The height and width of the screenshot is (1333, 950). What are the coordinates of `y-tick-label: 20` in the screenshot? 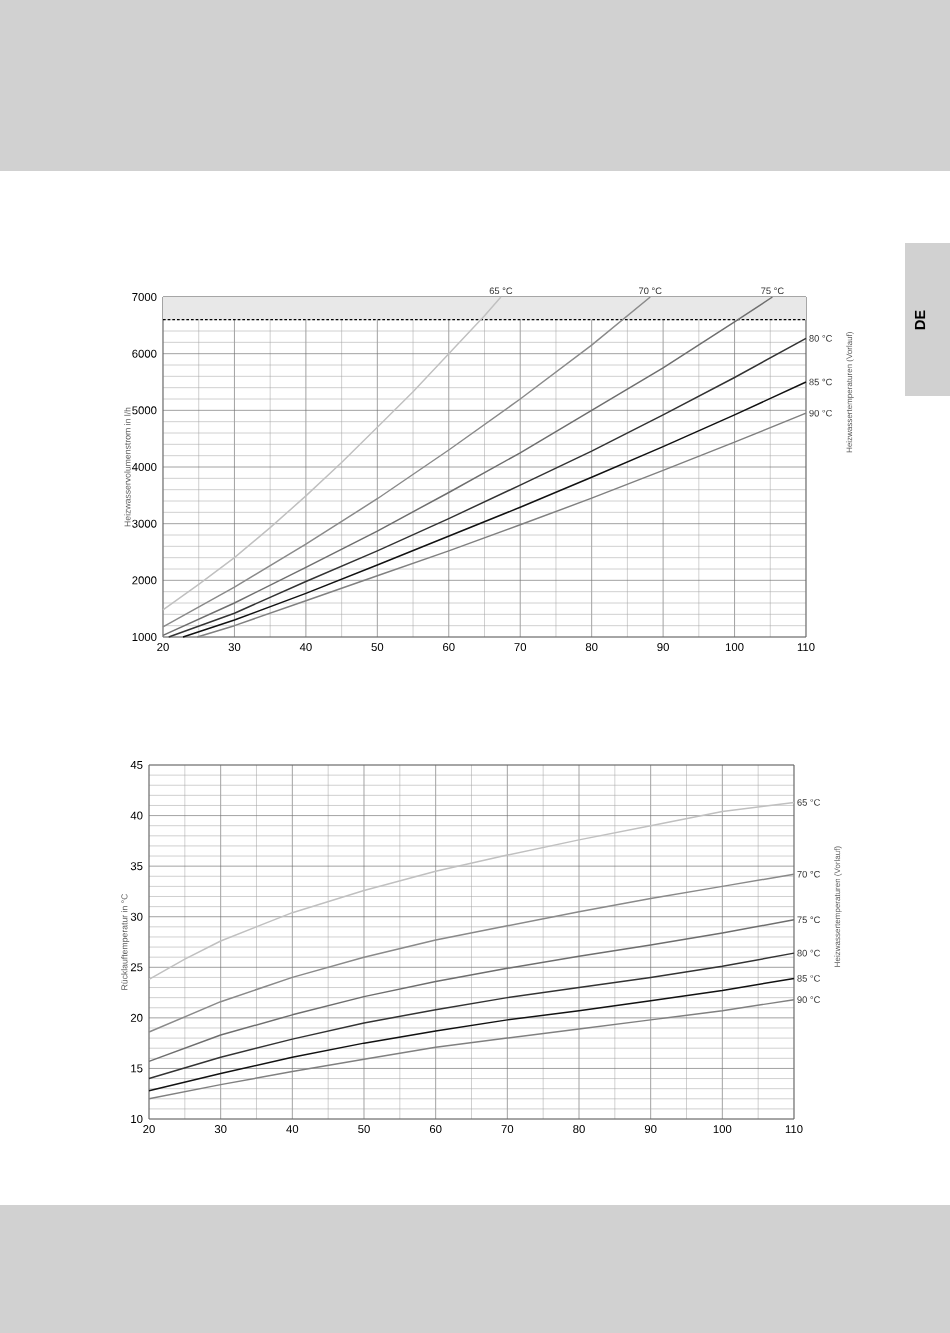 It's located at (136, 1017).